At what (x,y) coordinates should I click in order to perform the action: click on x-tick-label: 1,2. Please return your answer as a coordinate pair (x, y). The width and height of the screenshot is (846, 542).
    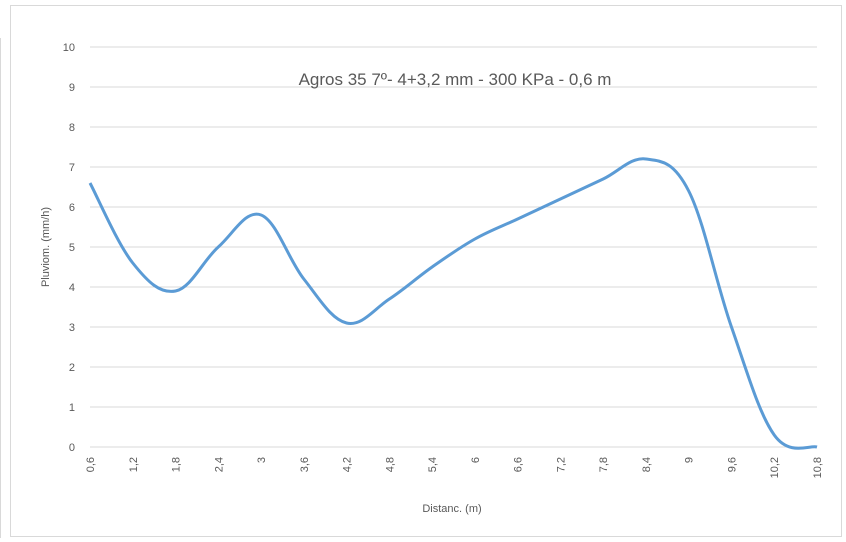
    Looking at the image, I should click on (134, 464).